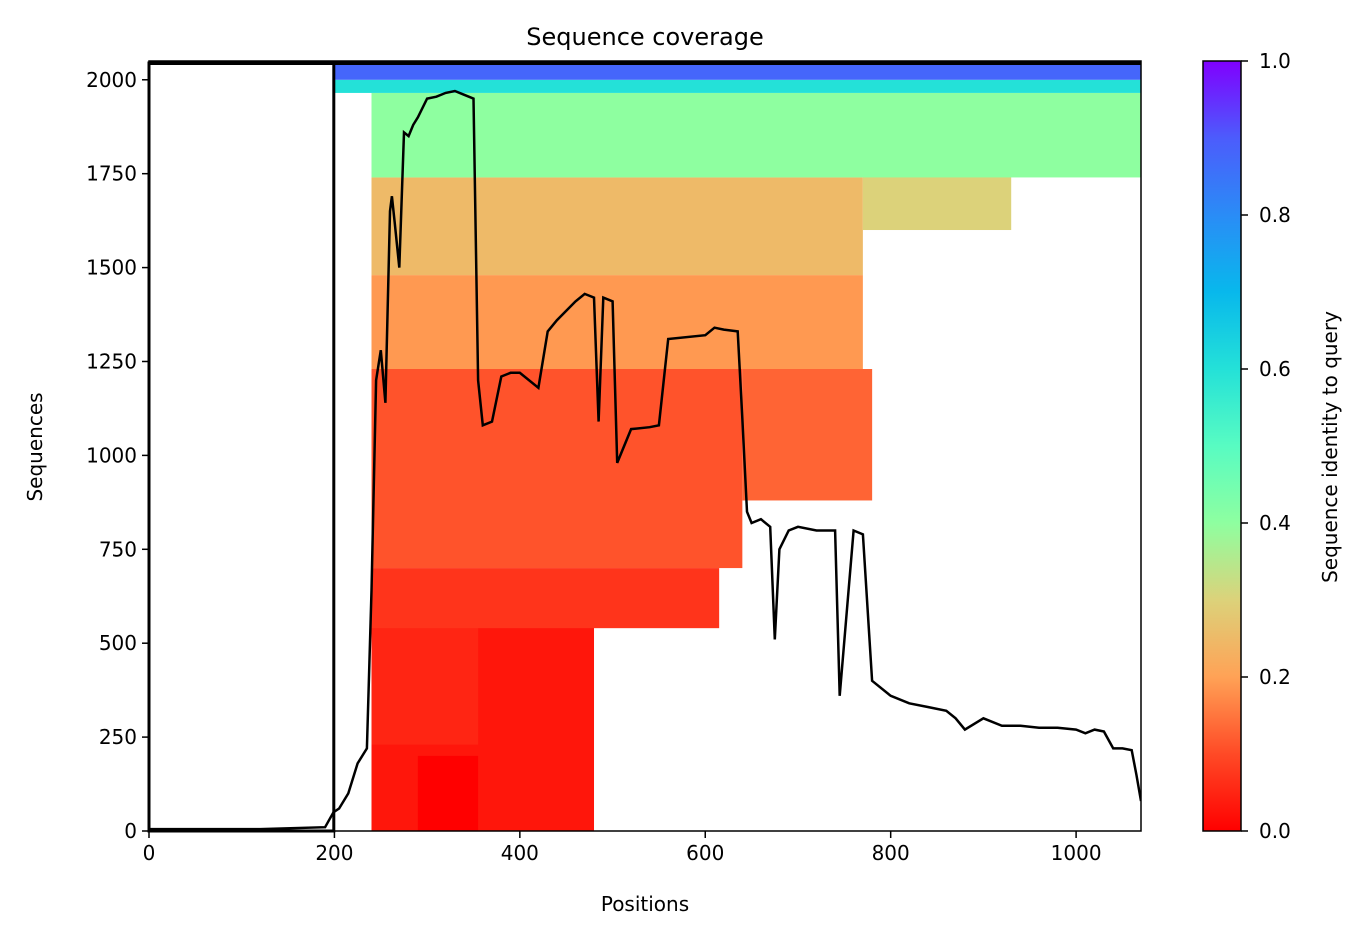  What do you see at coordinates (1275, 369) in the screenshot?
I see `colorbar-tick-label: 0.6` at bounding box center [1275, 369].